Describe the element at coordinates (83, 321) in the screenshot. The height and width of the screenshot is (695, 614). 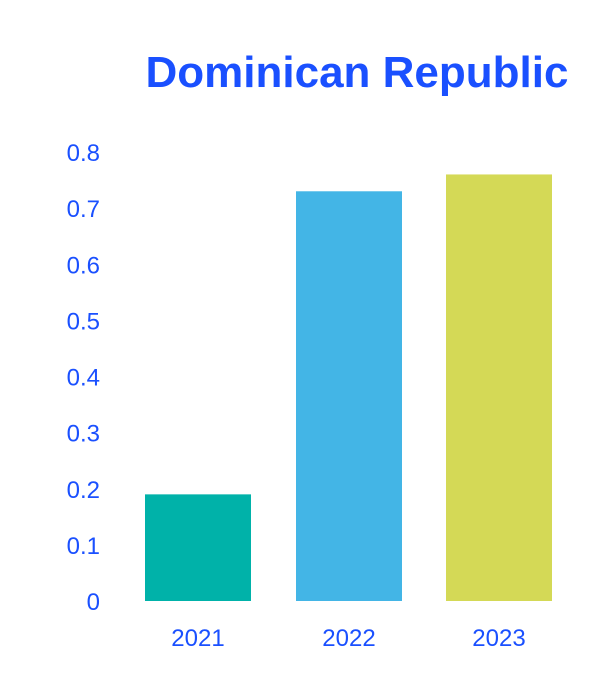
I see `y-tick-label: 0.5` at that location.